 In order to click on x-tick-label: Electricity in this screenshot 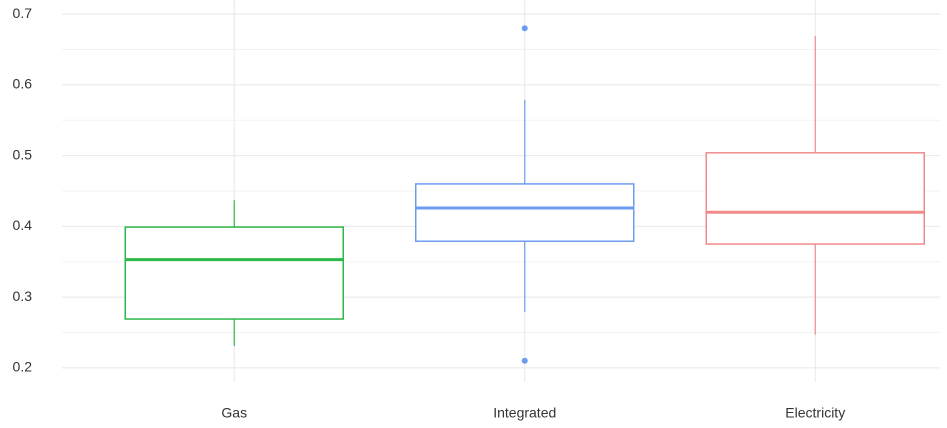, I will do `click(815, 413)`.